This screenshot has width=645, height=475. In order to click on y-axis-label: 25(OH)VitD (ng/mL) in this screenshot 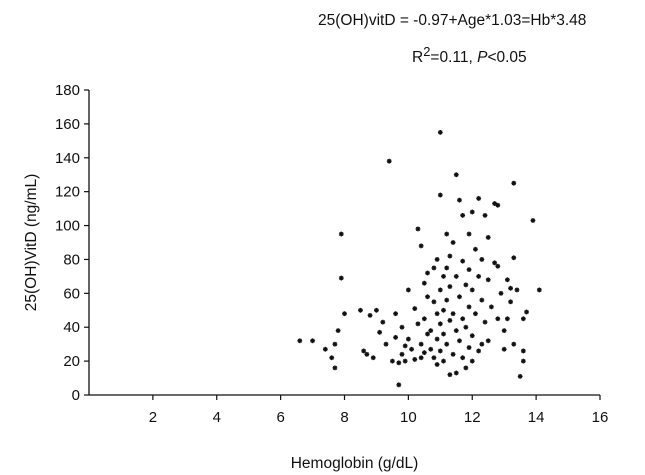, I will do `click(31, 243)`.